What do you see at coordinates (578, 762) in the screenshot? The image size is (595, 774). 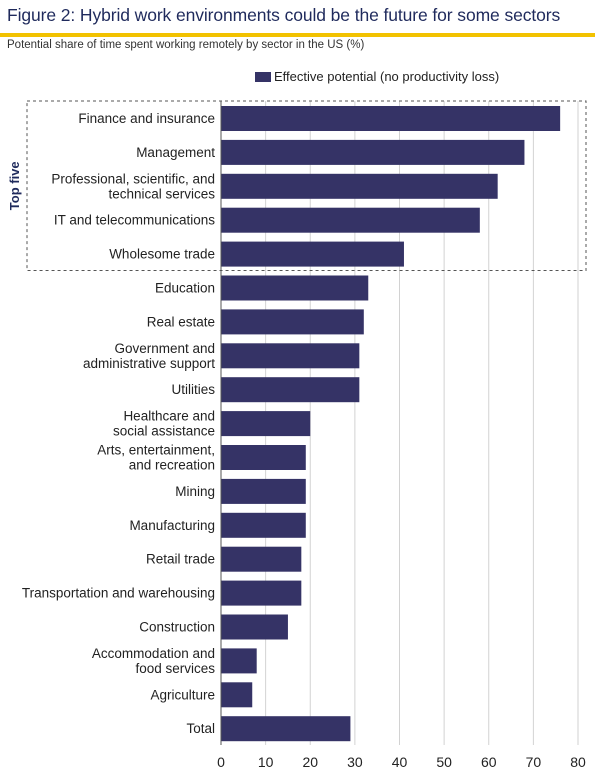 I see `x-tick-label: 80` at bounding box center [578, 762].